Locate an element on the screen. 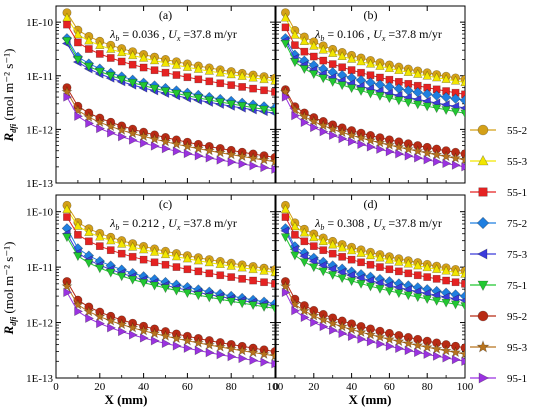 This screenshot has width=550, height=409. y-tick-label: 1E-10 is located at coordinates (39, 23).